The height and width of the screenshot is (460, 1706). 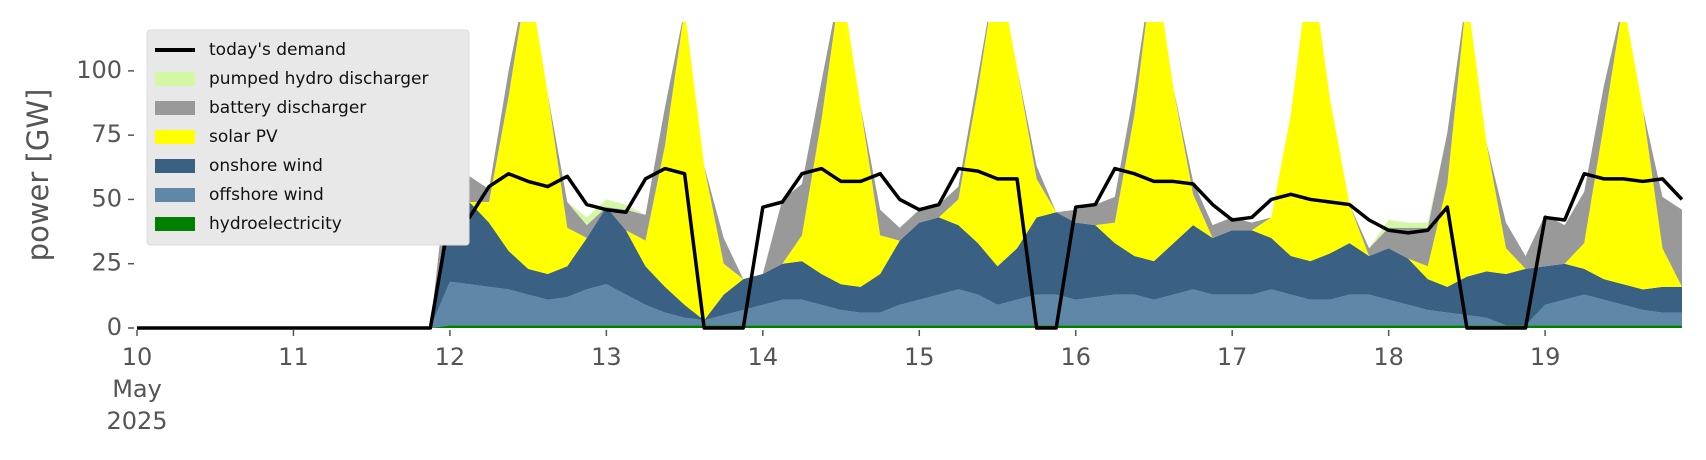 What do you see at coordinates (318, 79) in the screenshot?
I see `legend-label: pumped hydro discharger` at bounding box center [318, 79].